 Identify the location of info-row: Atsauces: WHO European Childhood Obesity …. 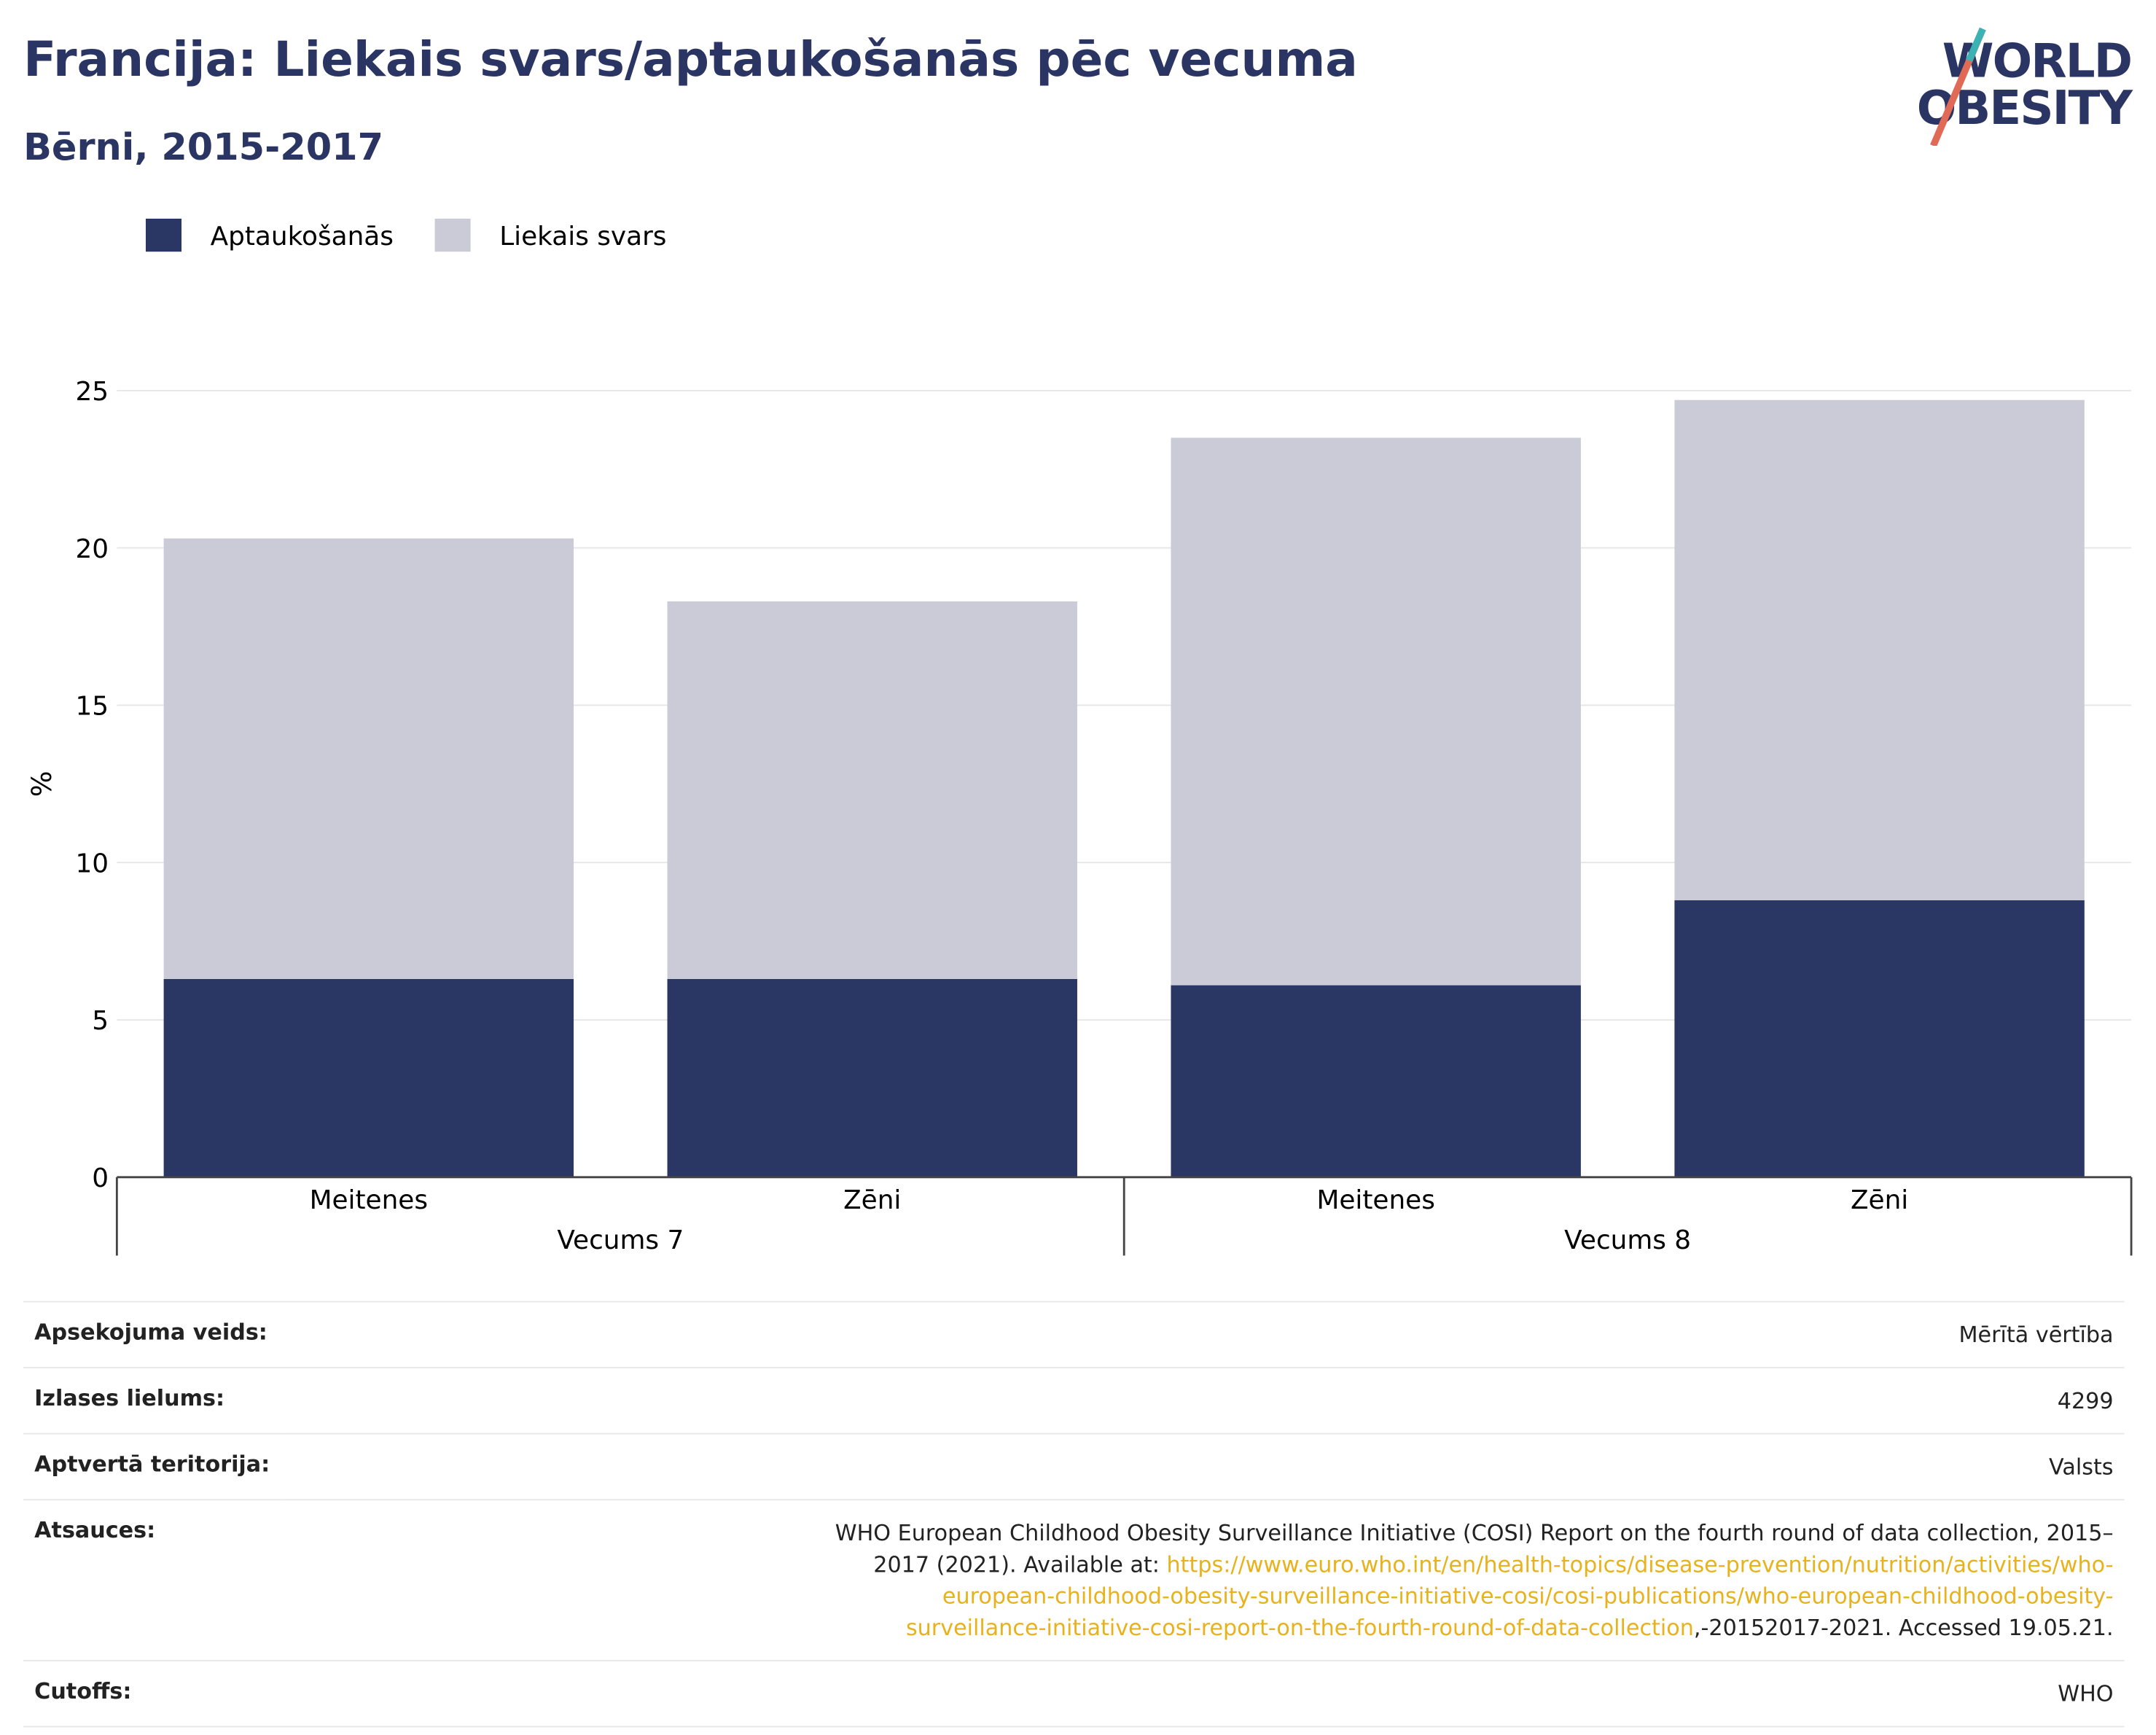
(1074, 1580).